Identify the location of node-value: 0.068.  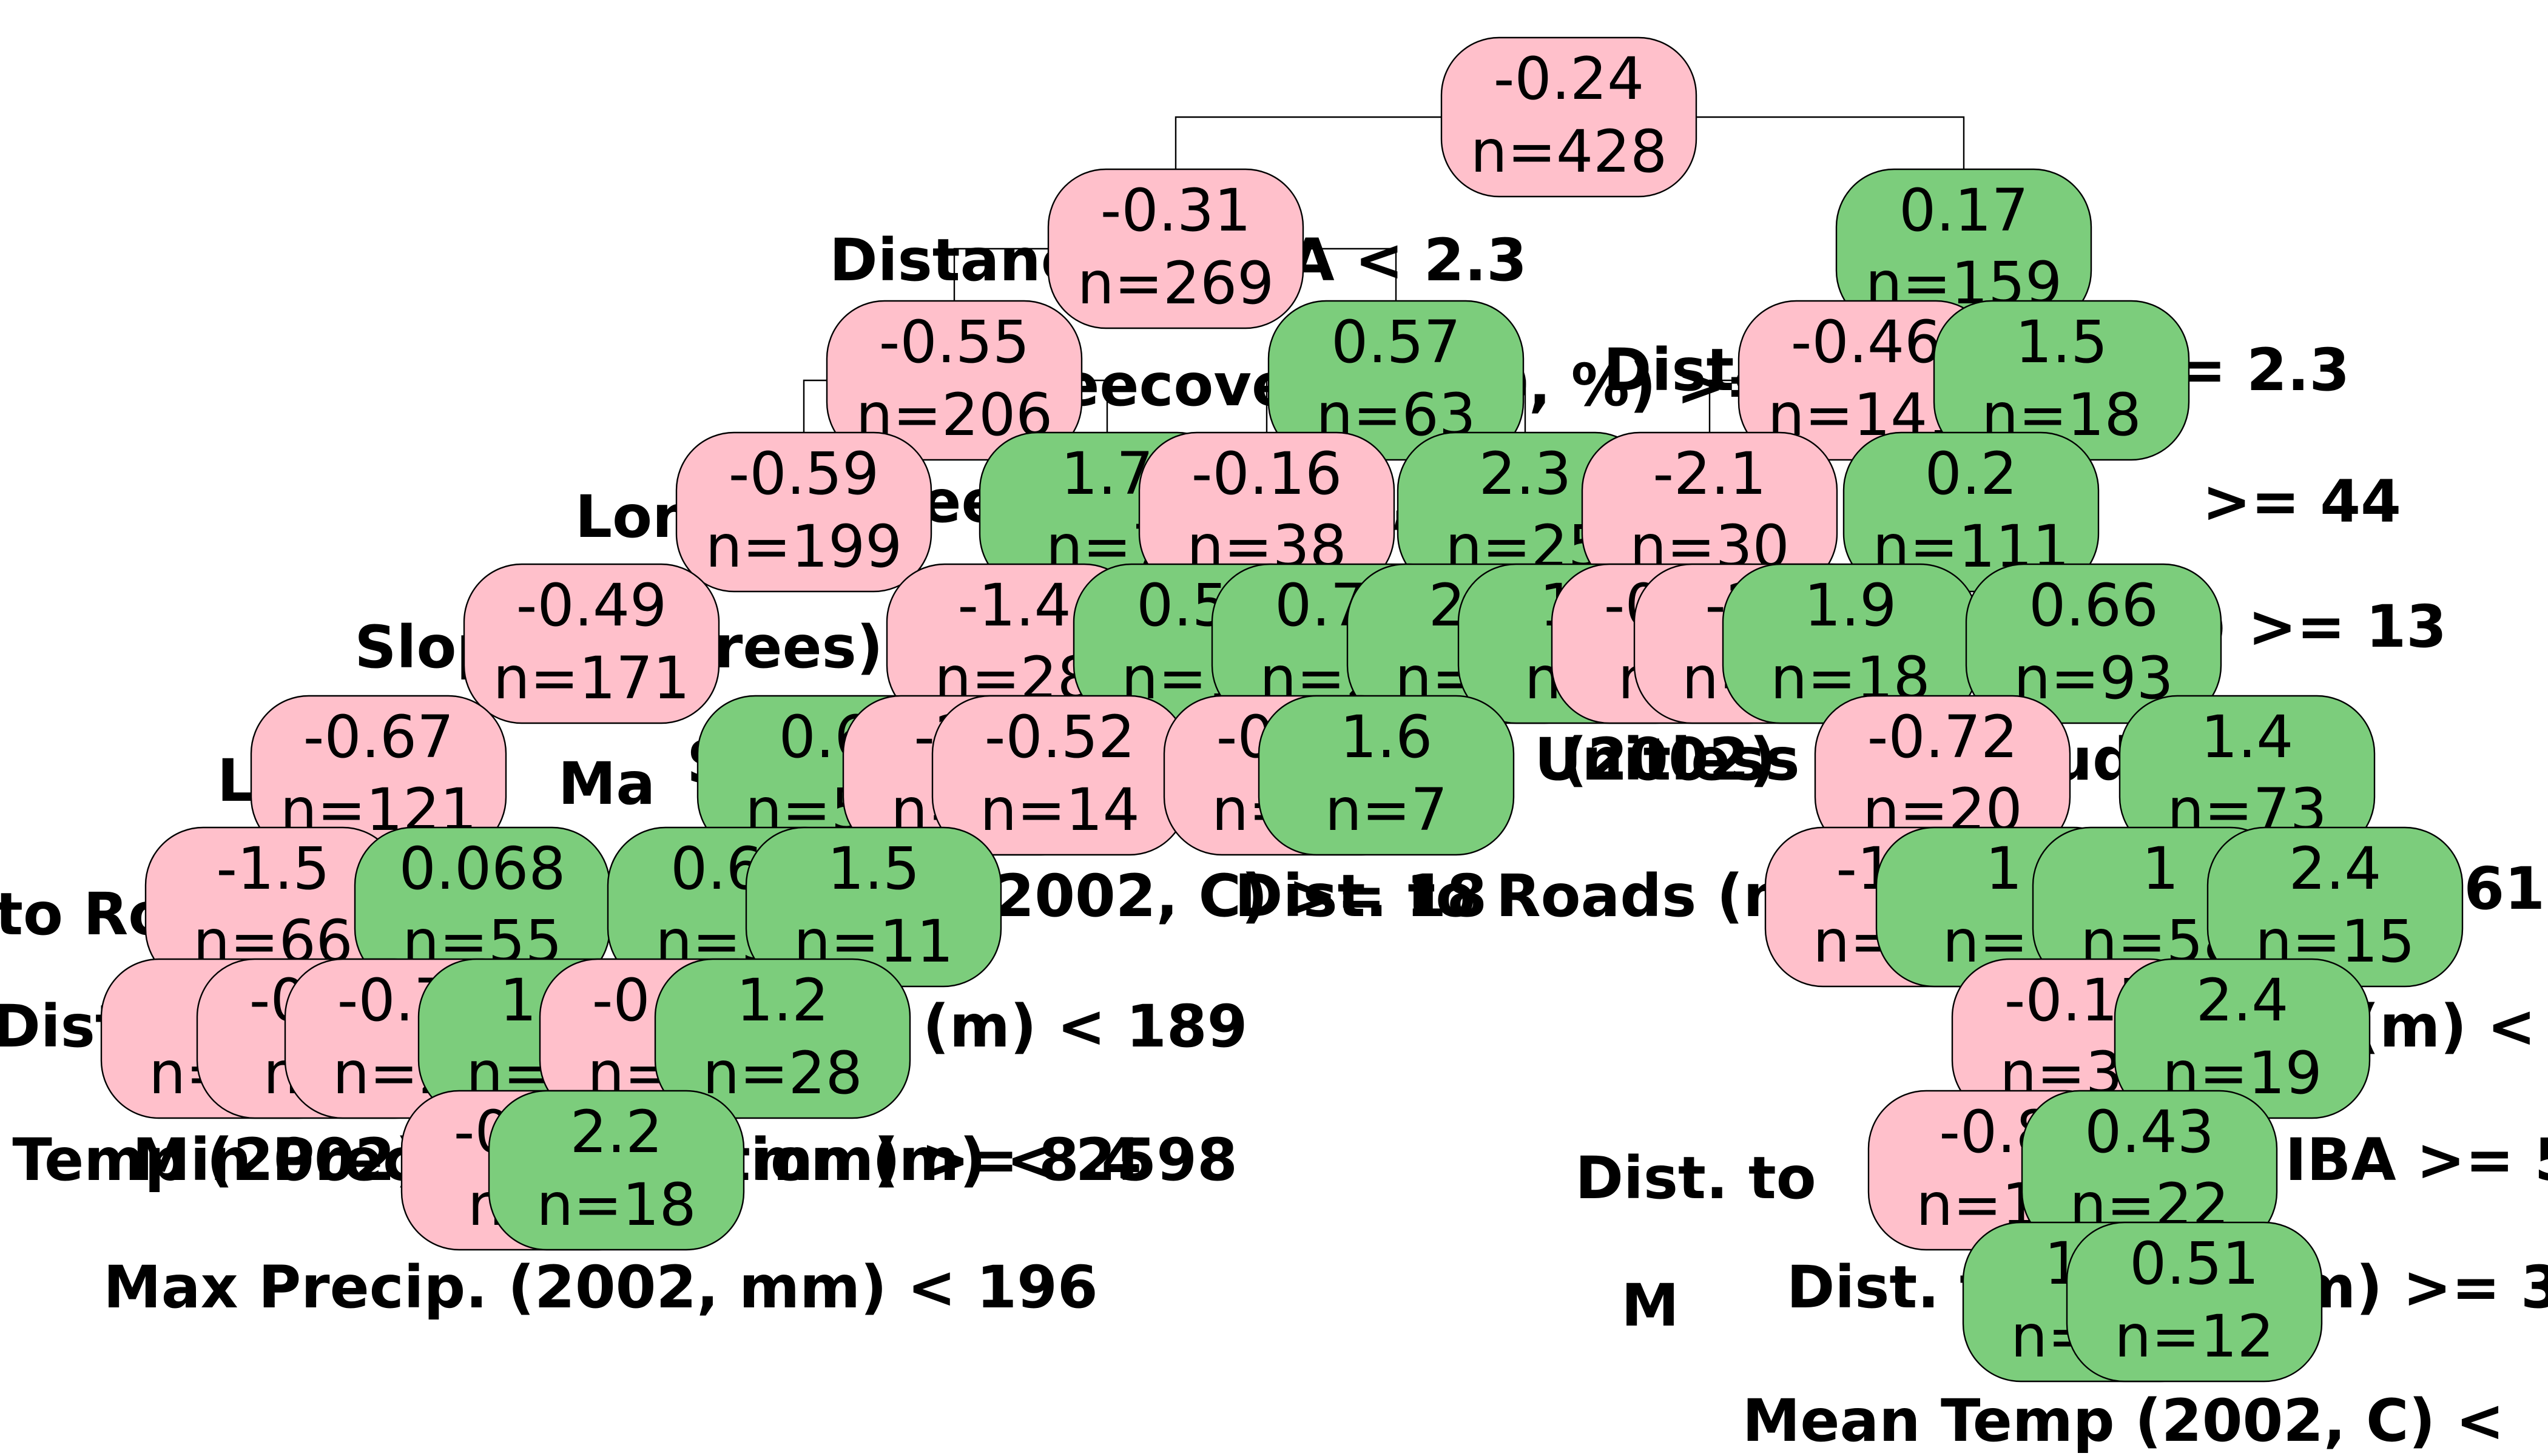
(482, 869).